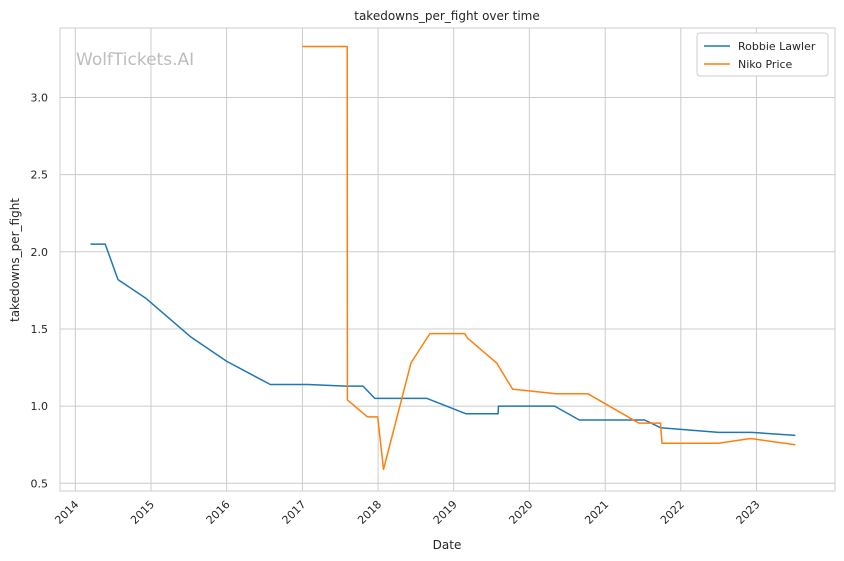 The width and height of the screenshot is (844, 561). Describe the element at coordinates (135, 60) in the screenshot. I see `watermark: WolfTickets.AI` at that location.